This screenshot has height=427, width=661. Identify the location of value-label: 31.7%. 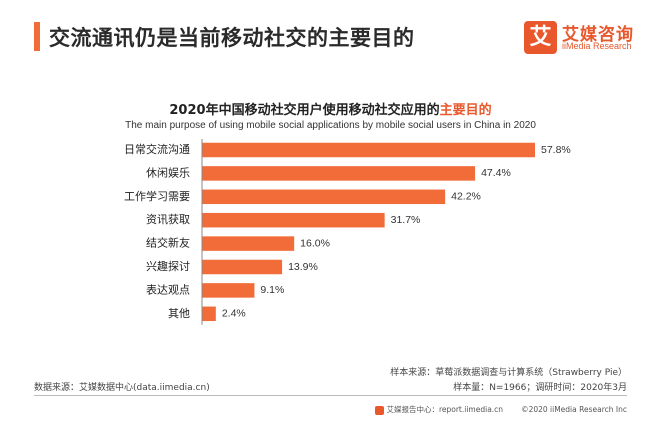
(406, 220).